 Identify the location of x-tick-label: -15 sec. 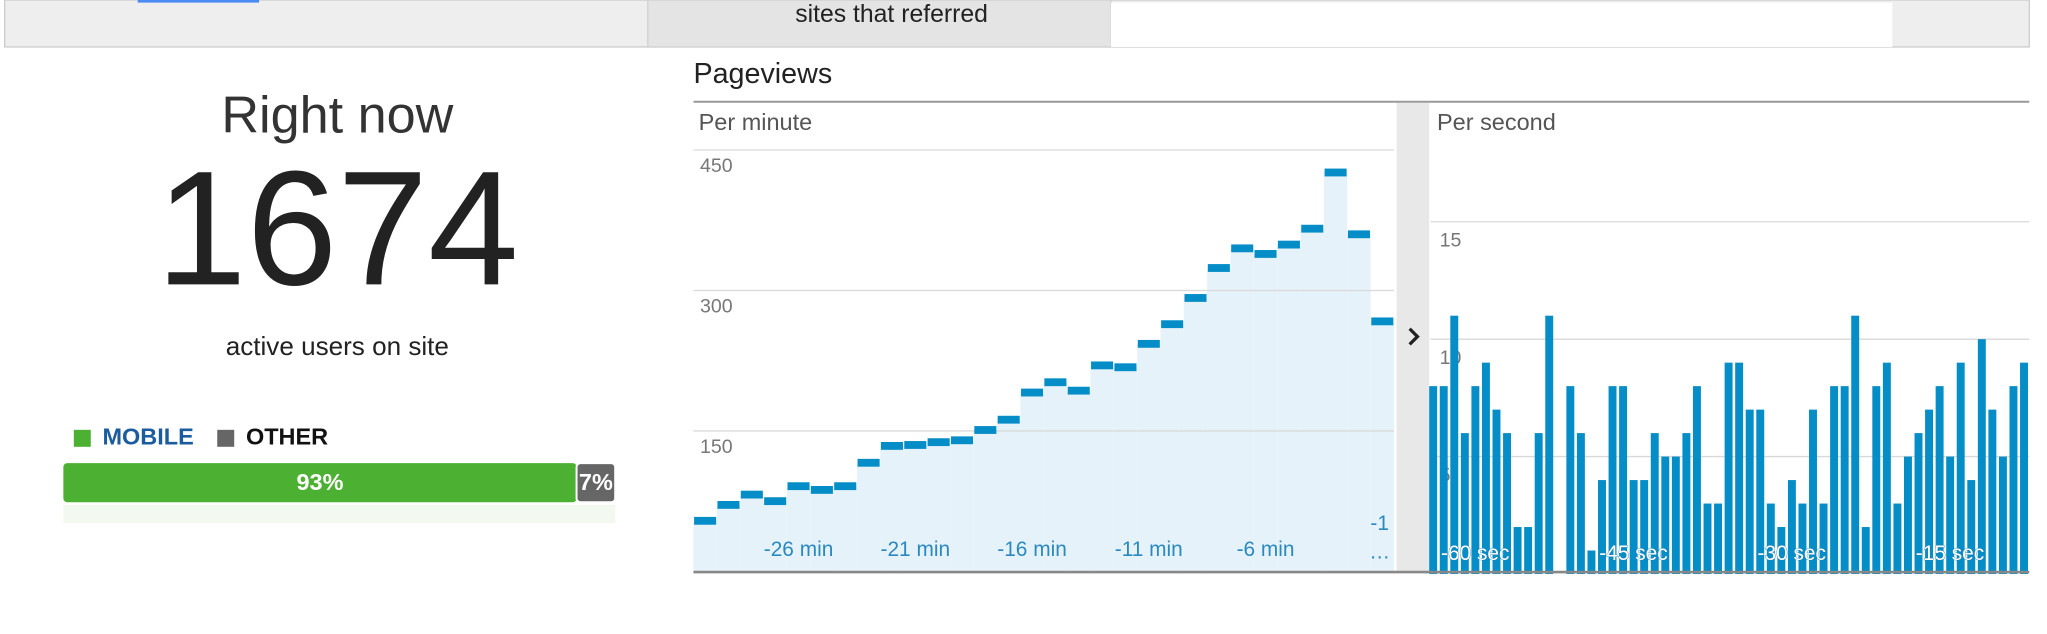
(1950, 553).